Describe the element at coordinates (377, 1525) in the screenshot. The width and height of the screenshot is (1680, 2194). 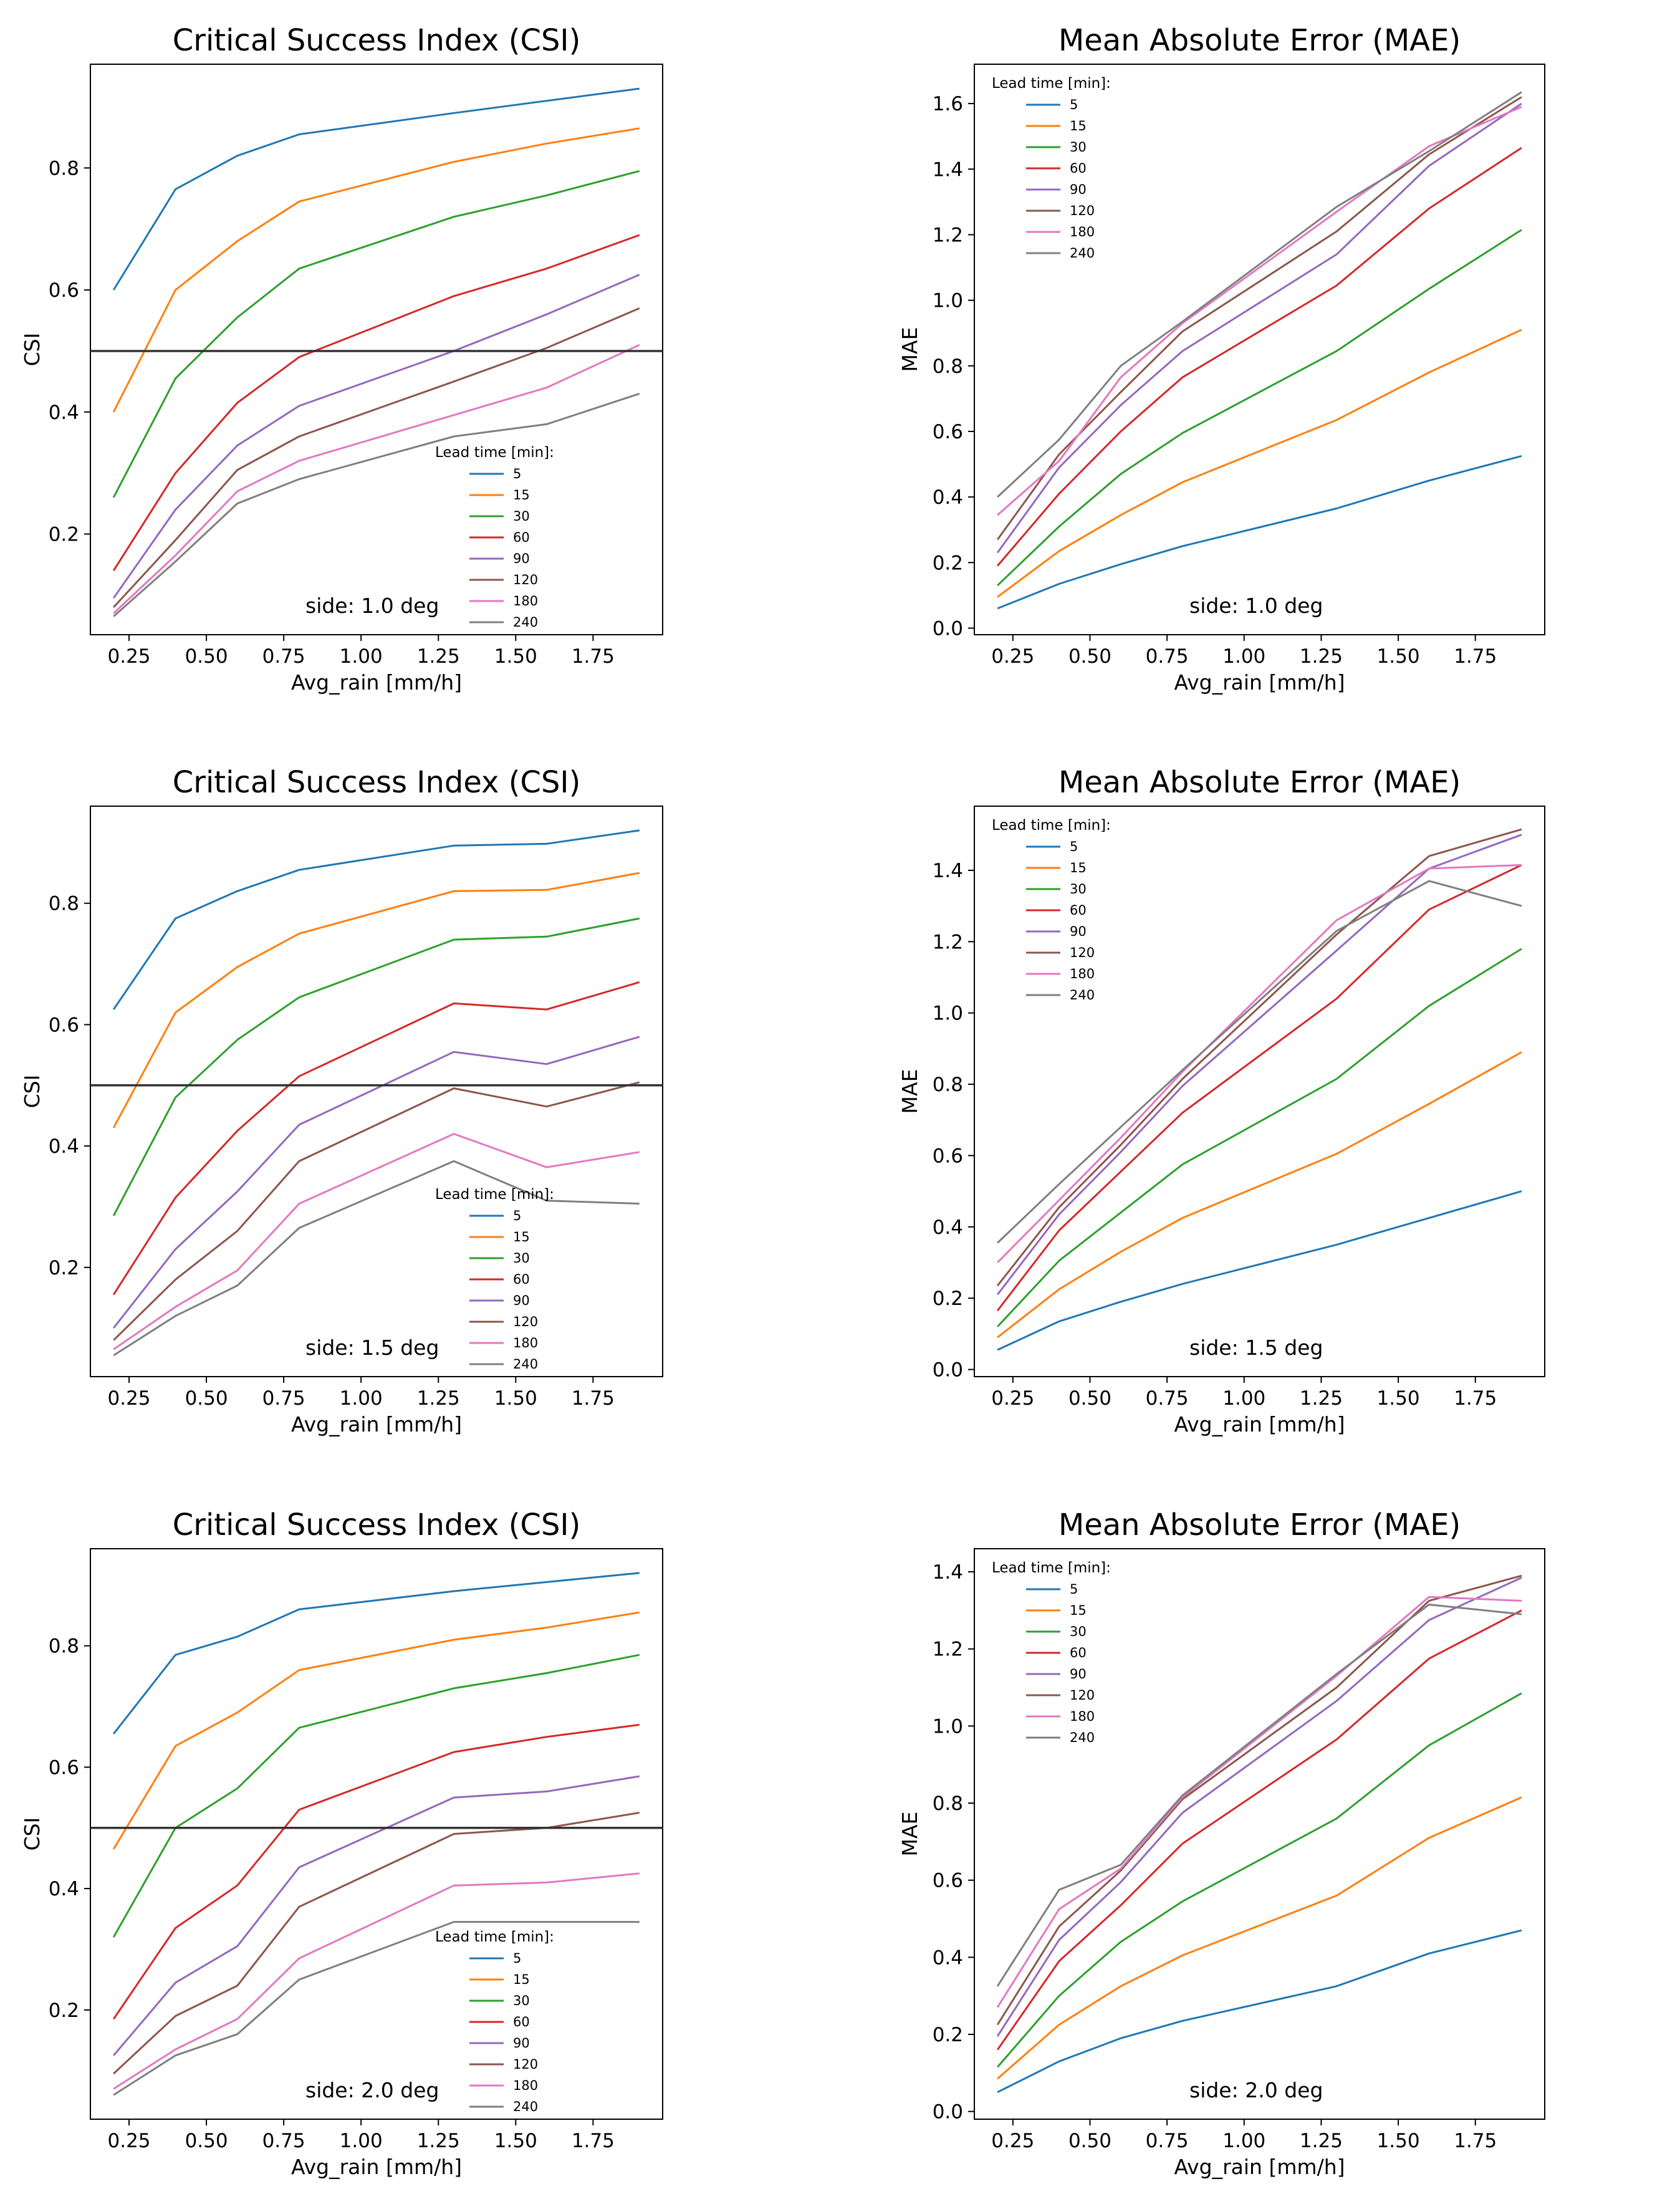
I see `chart-title: Critical Success Index (CSI)` at that location.